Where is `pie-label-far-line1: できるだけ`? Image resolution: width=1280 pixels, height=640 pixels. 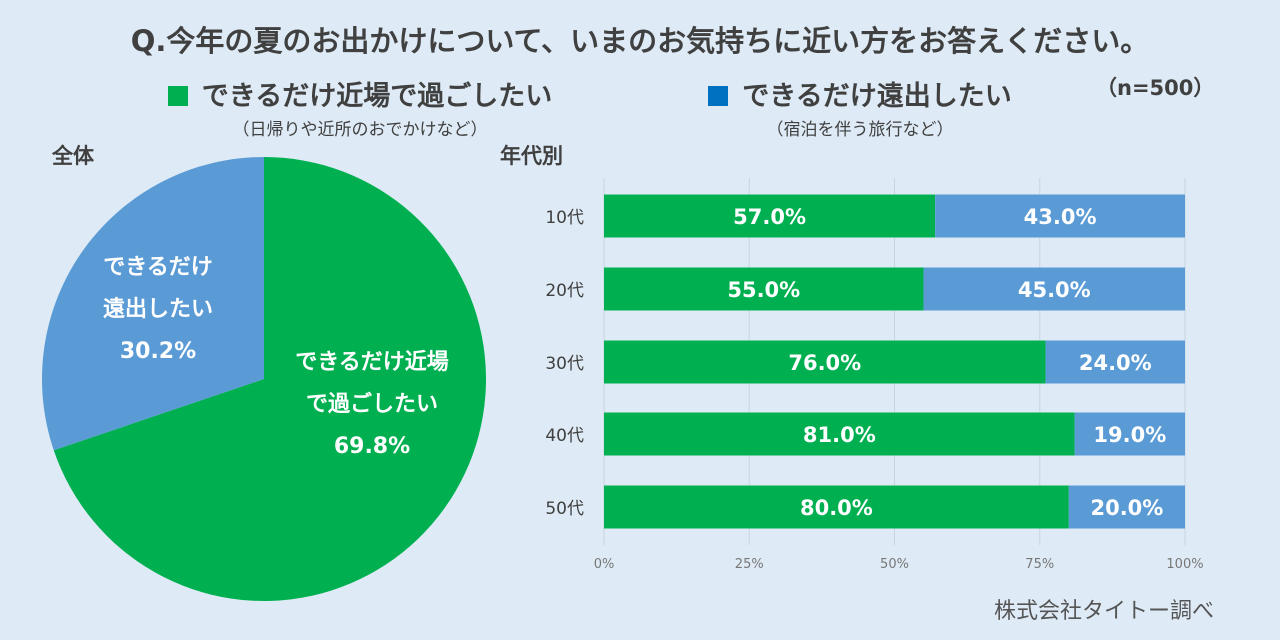 pie-label-far-line1: できるだけ is located at coordinates (158, 267).